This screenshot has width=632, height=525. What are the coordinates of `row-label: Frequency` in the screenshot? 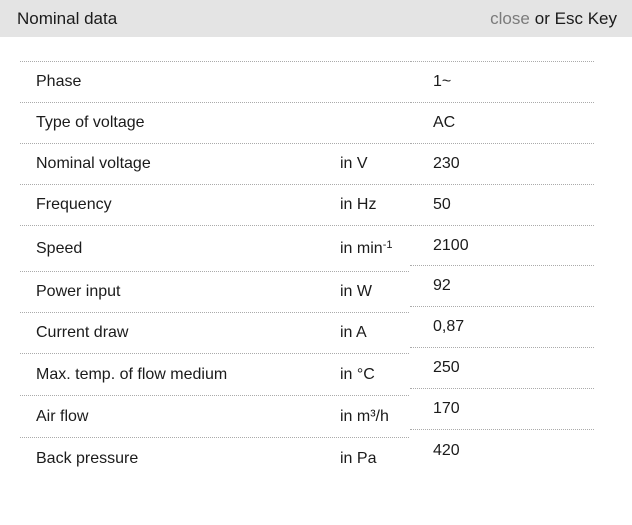 It's located at (74, 204).